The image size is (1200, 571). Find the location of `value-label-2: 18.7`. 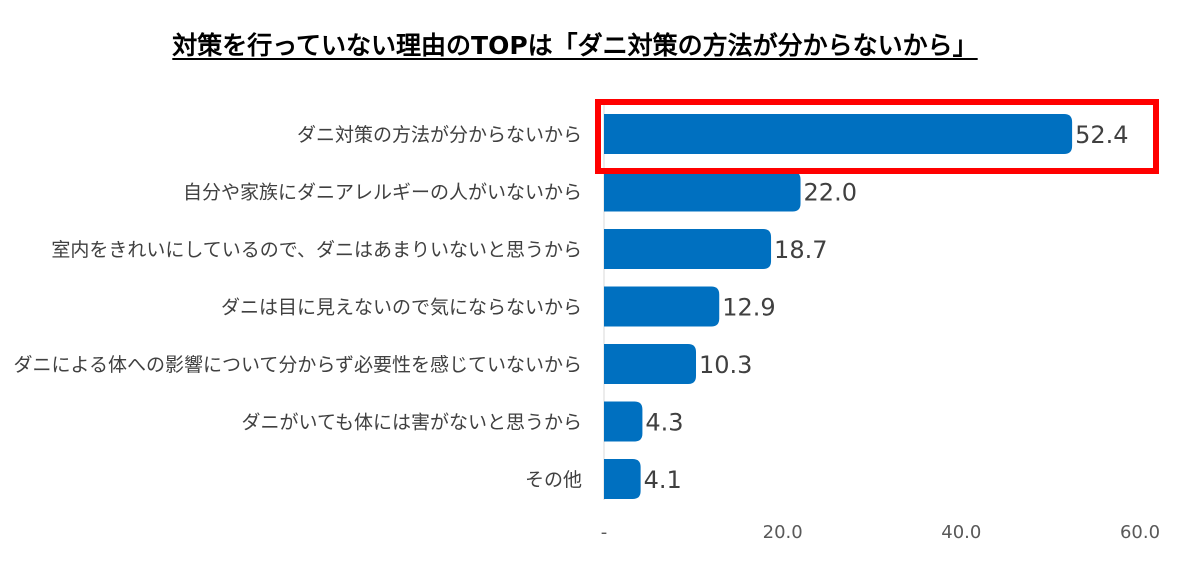

value-label-2: 18.7 is located at coordinates (800, 250).